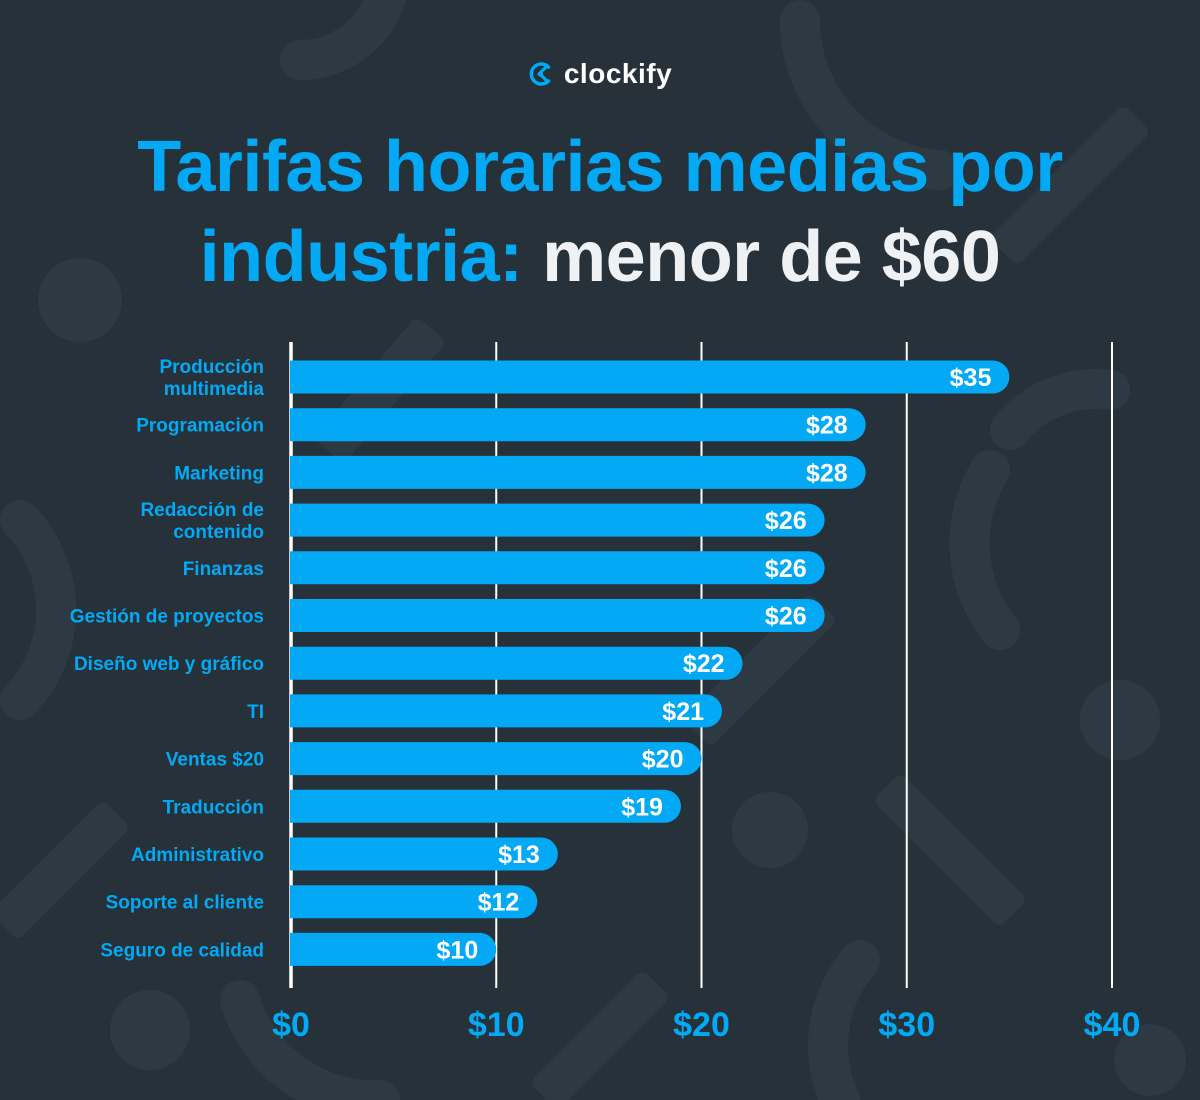 Image resolution: width=1200 pixels, height=1100 pixels. What do you see at coordinates (683, 712) in the screenshot?
I see `bar-value-label: $21` at bounding box center [683, 712].